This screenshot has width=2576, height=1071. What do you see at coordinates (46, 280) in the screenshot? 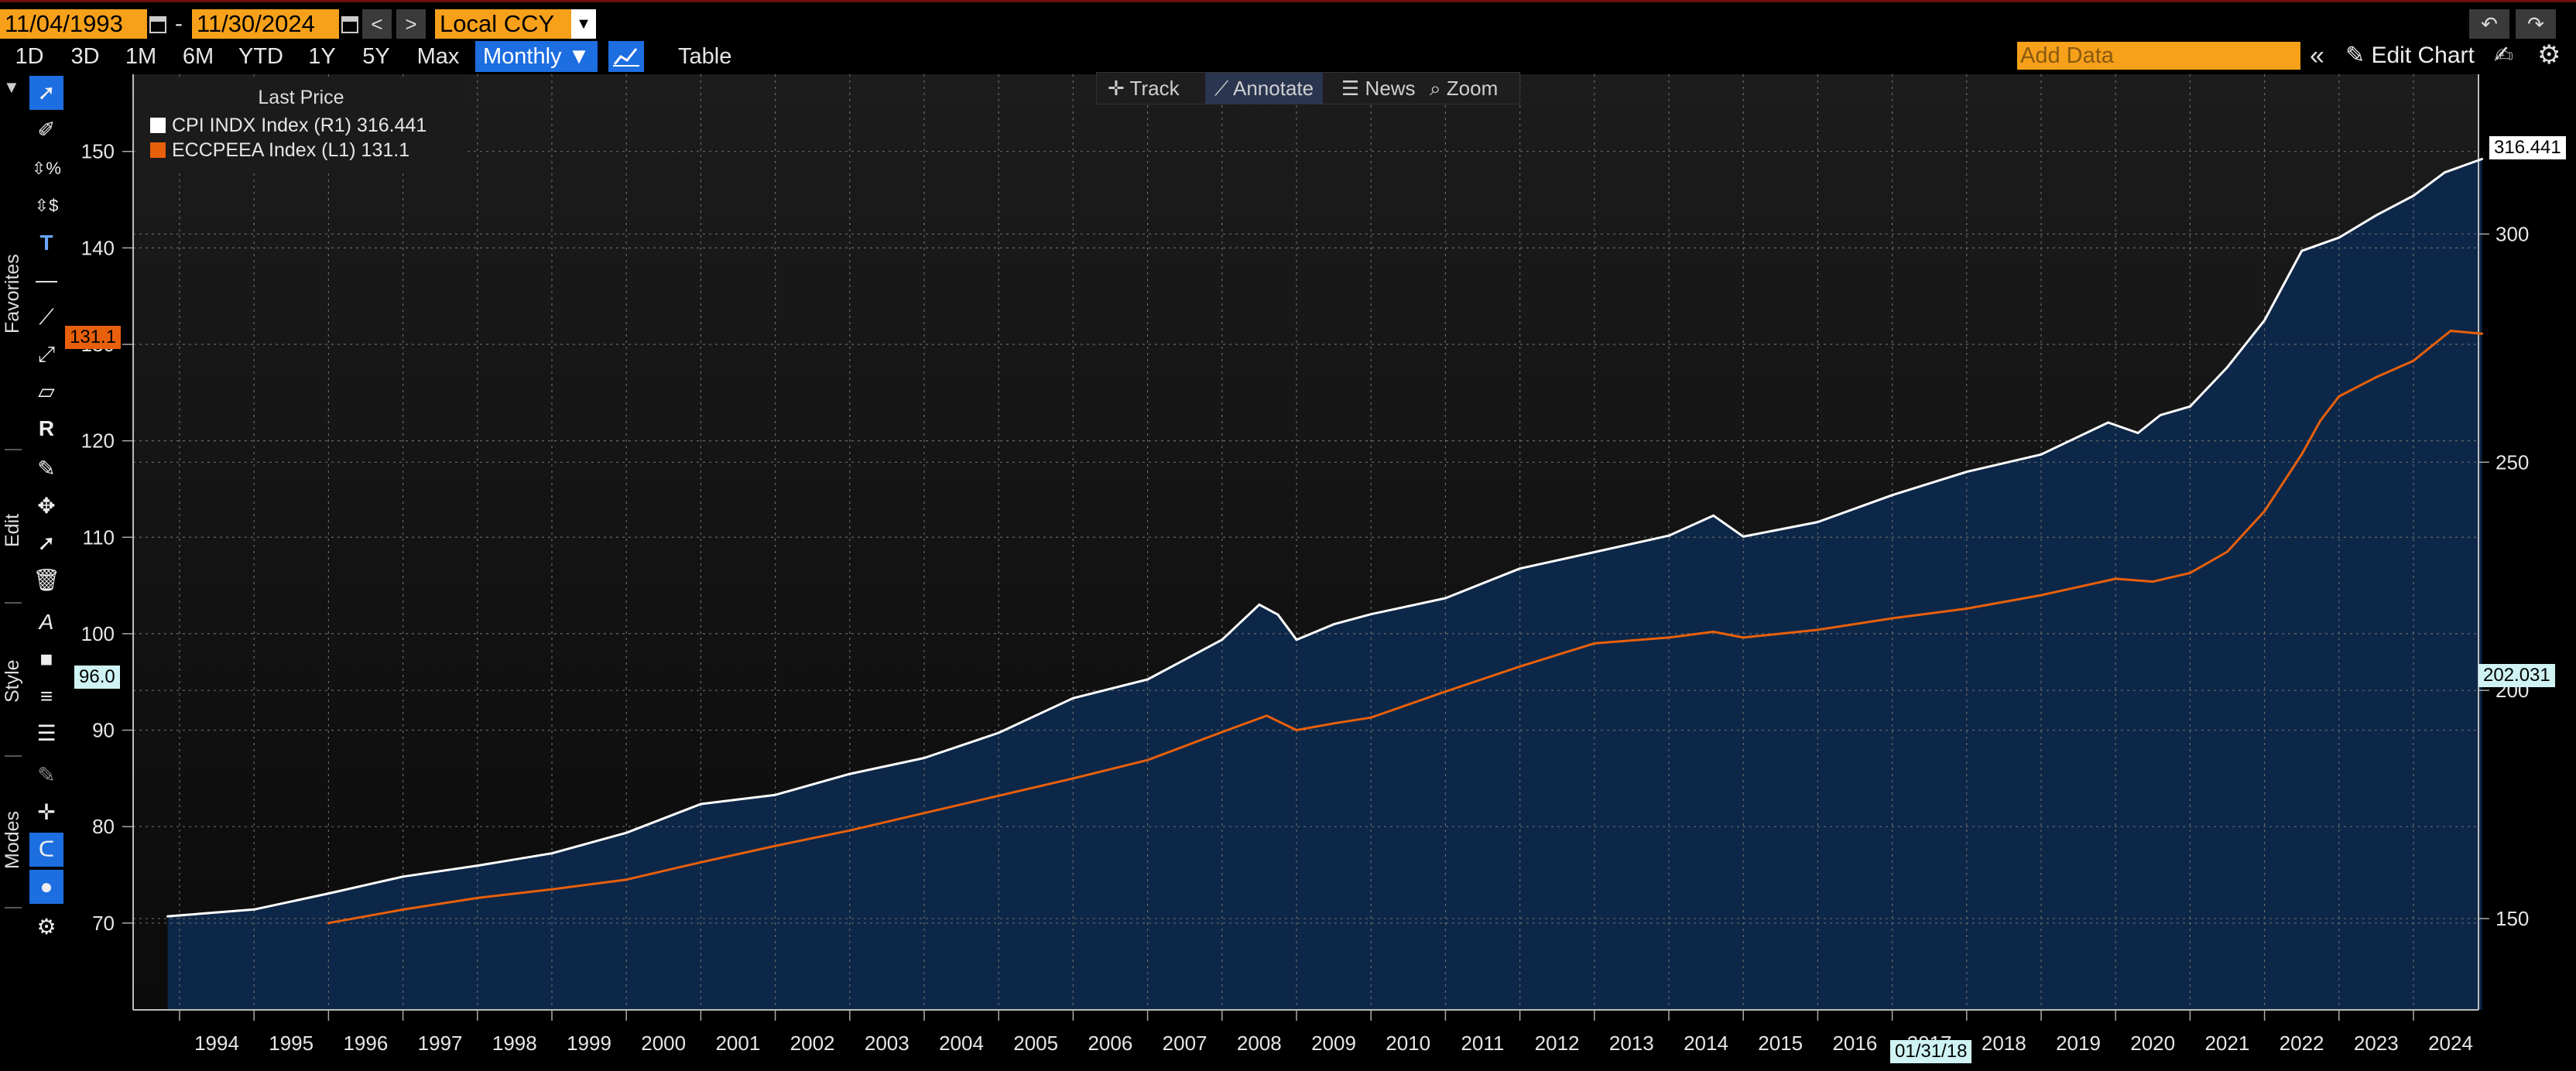
I see `horizontal-line-icon: —` at bounding box center [46, 280].